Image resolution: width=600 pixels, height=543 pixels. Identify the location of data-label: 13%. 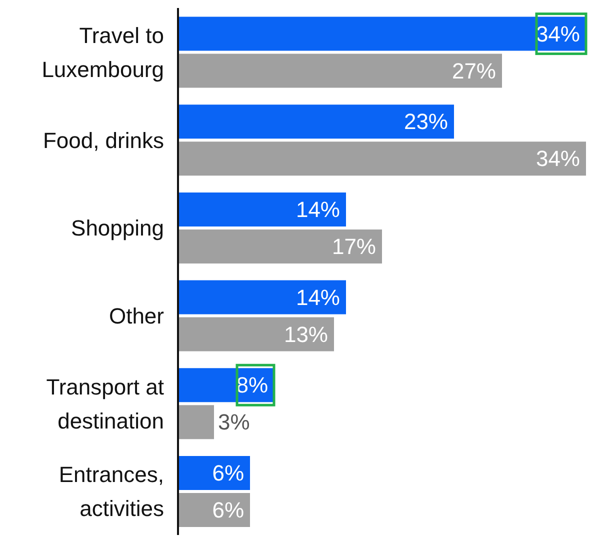
(306, 334).